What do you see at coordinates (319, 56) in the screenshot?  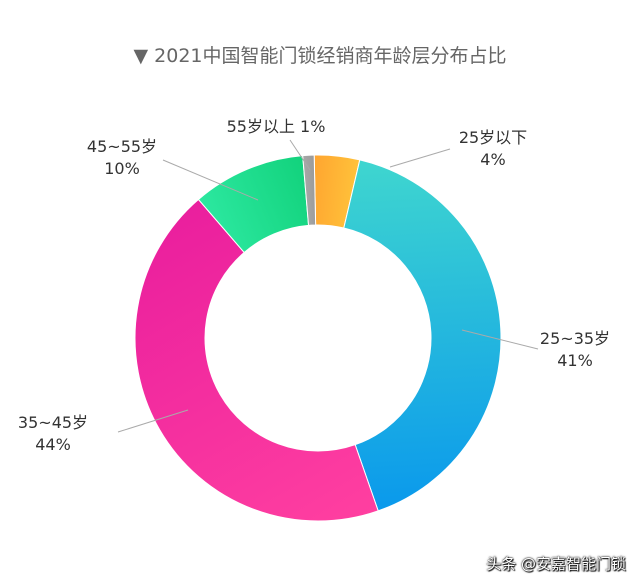 I see `chart-title: ▼ 2021中国智能门锁经销商年龄层分布占比` at bounding box center [319, 56].